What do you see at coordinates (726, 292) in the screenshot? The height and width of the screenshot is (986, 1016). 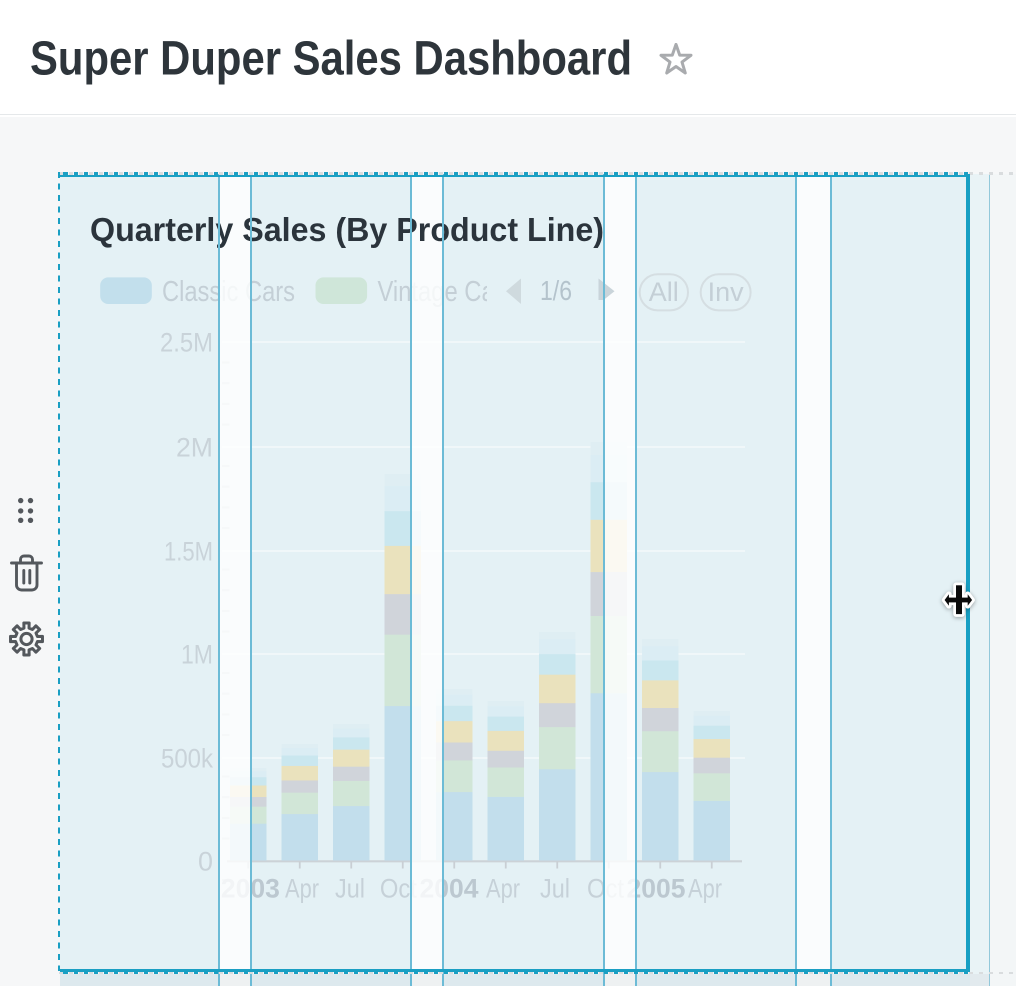 I see `svg-text: Inv` at bounding box center [726, 292].